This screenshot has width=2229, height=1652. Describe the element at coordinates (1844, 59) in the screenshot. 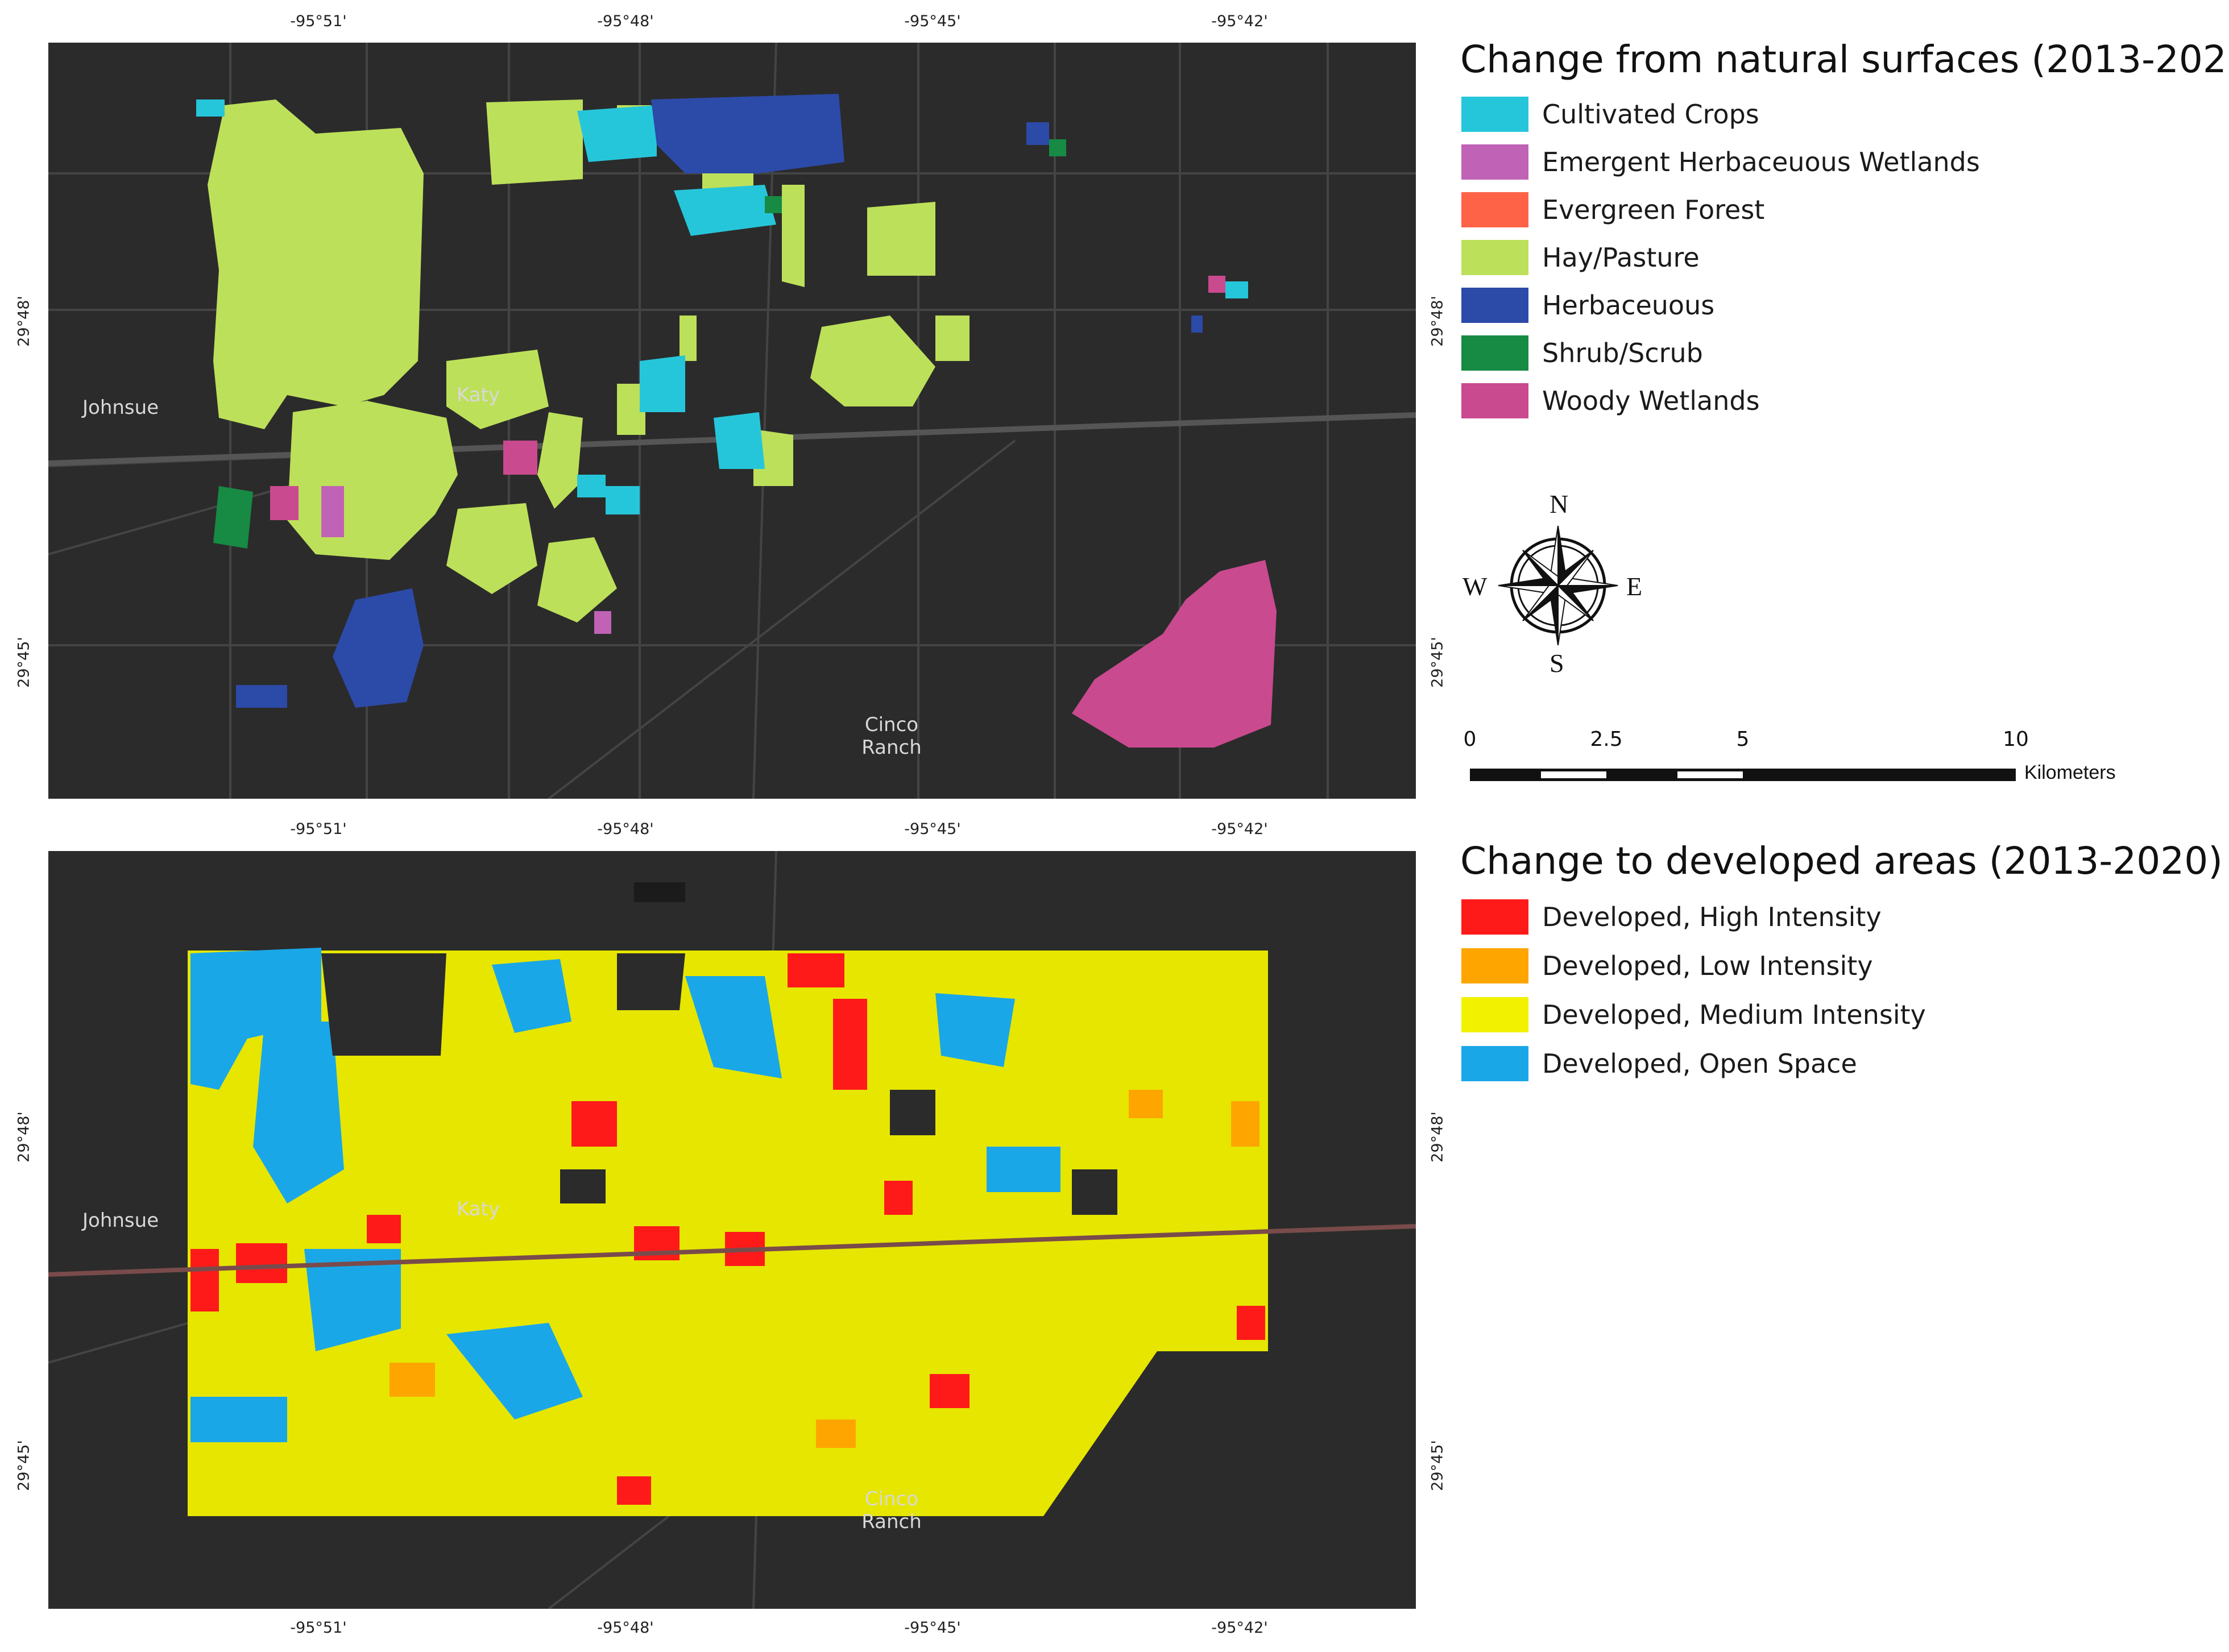

I see `legend-title-natural: Change from natural surfaces (2013-2020)` at that location.